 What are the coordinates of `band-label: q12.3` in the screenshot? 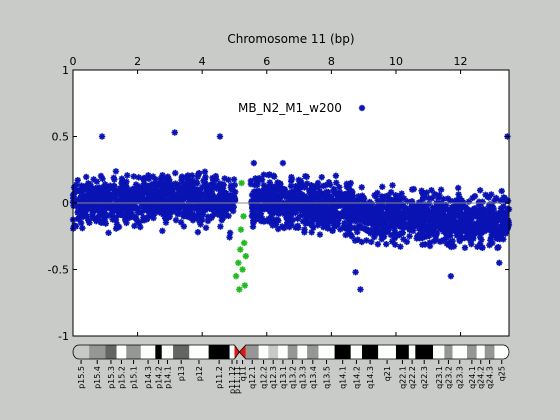 It's located at (273, 377).